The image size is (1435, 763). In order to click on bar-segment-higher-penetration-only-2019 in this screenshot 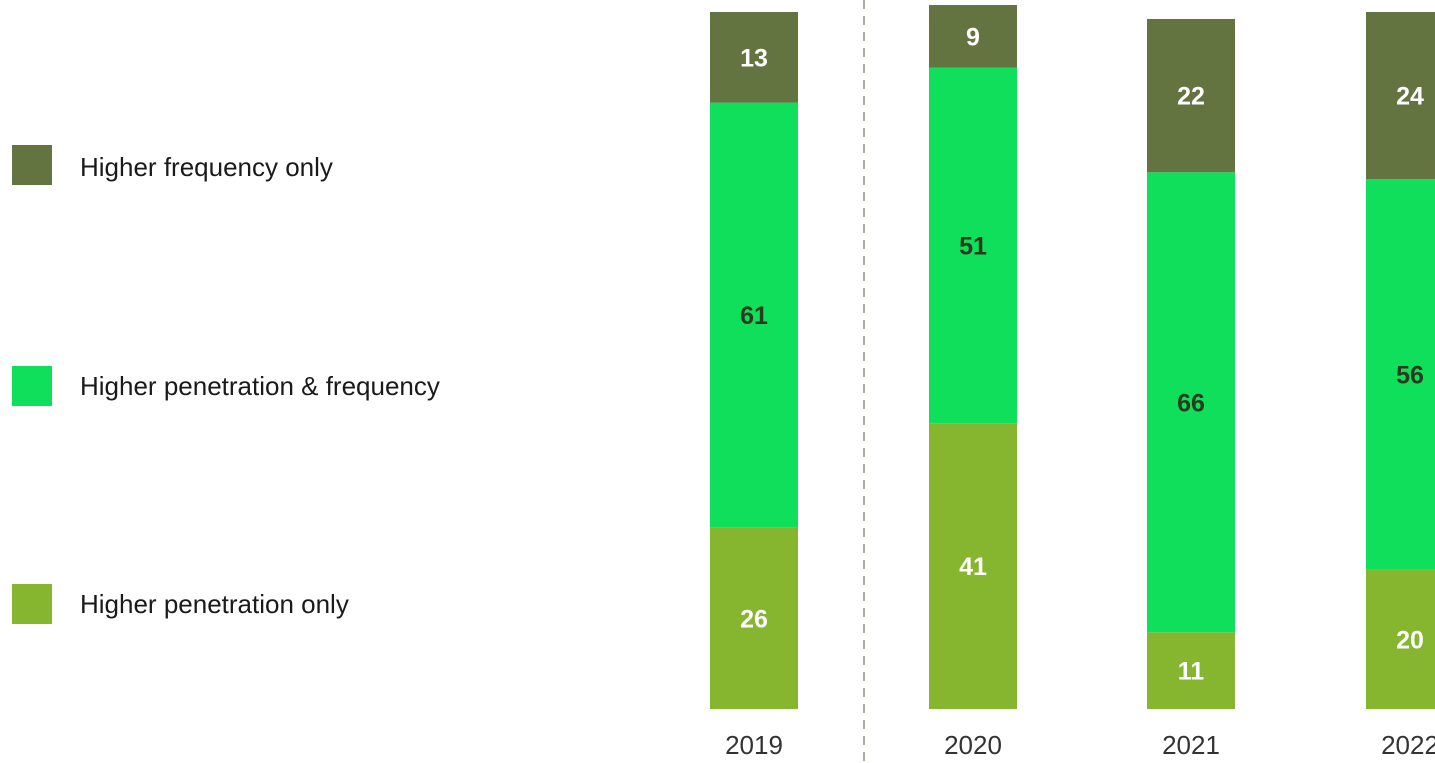, I will do `click(754, 618)`.